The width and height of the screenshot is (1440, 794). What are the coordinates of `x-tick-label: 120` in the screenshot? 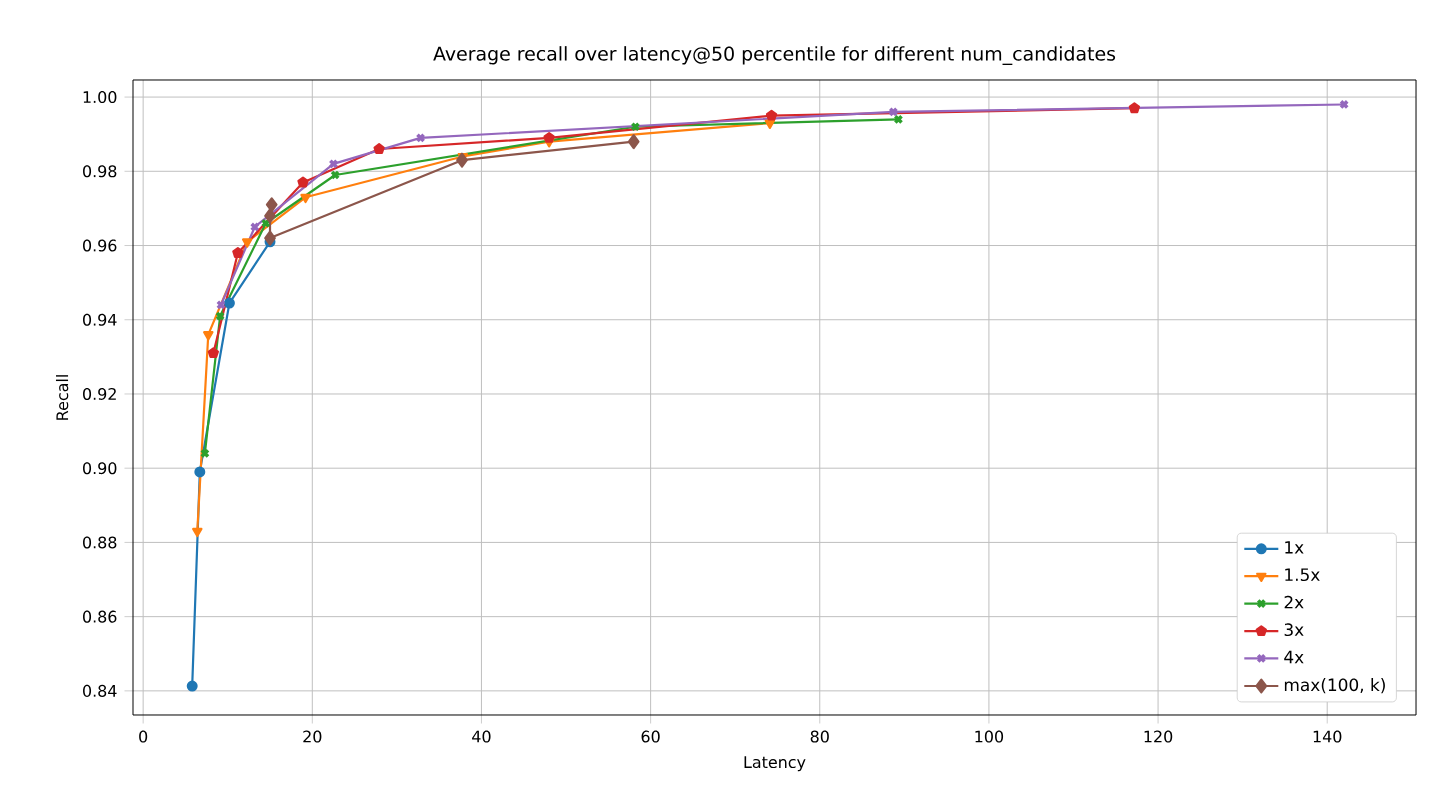 It's located at (1158, 736).